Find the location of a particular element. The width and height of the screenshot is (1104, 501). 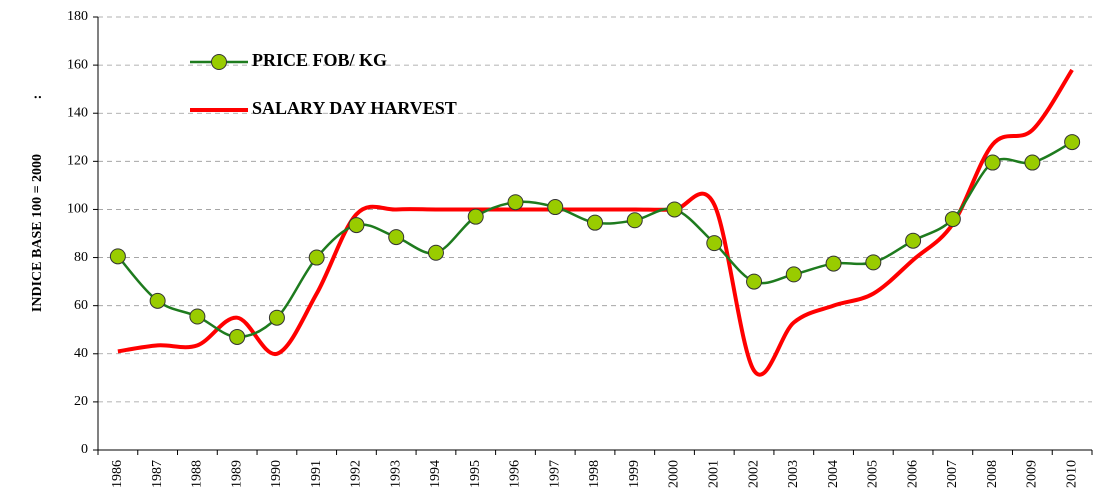

x-tick-label: 2001 is located at coordinates (713, 474).